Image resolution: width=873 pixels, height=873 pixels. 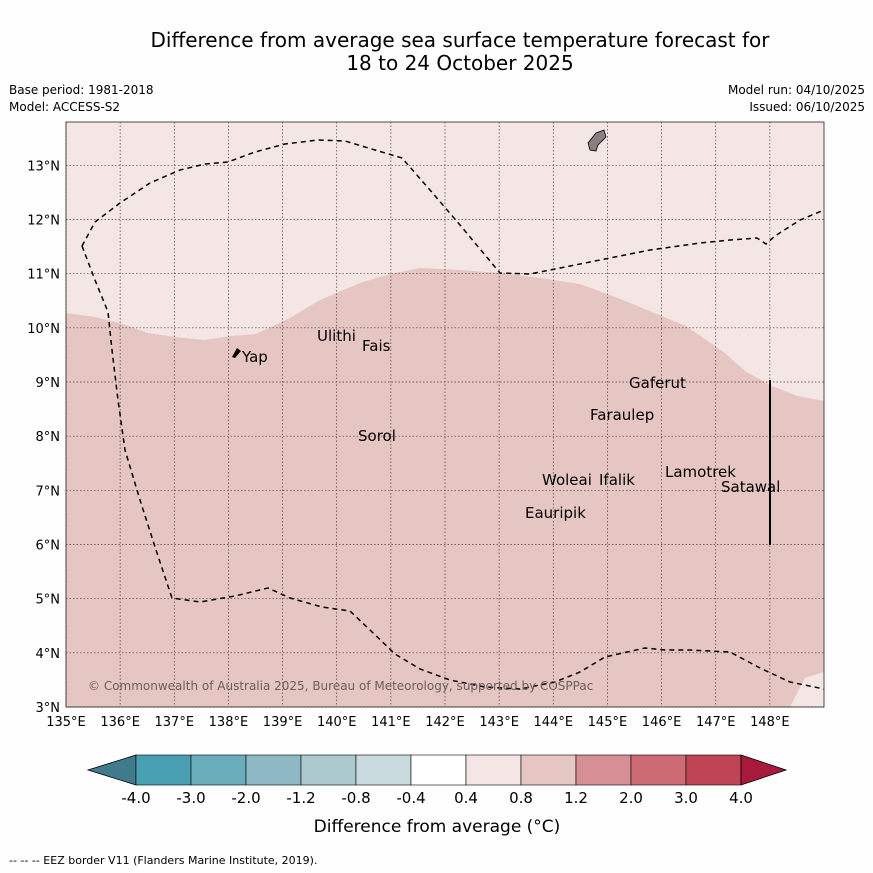 I want to click on model-run: Model run: 04/10/2025, so click(x=796, y=90).